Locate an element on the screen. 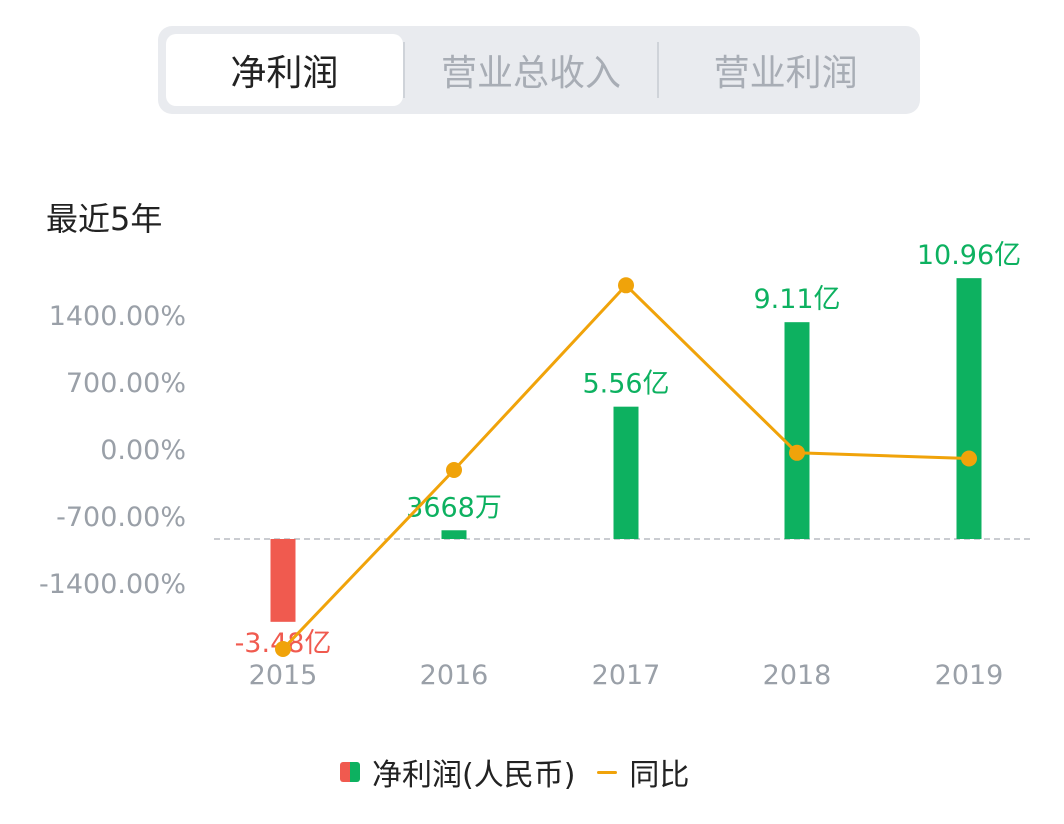 Image resolution: width=1064 pixels, height=824 pixels. tab-total-revenue: 营业总收入 is located at coordinates (531, 73).